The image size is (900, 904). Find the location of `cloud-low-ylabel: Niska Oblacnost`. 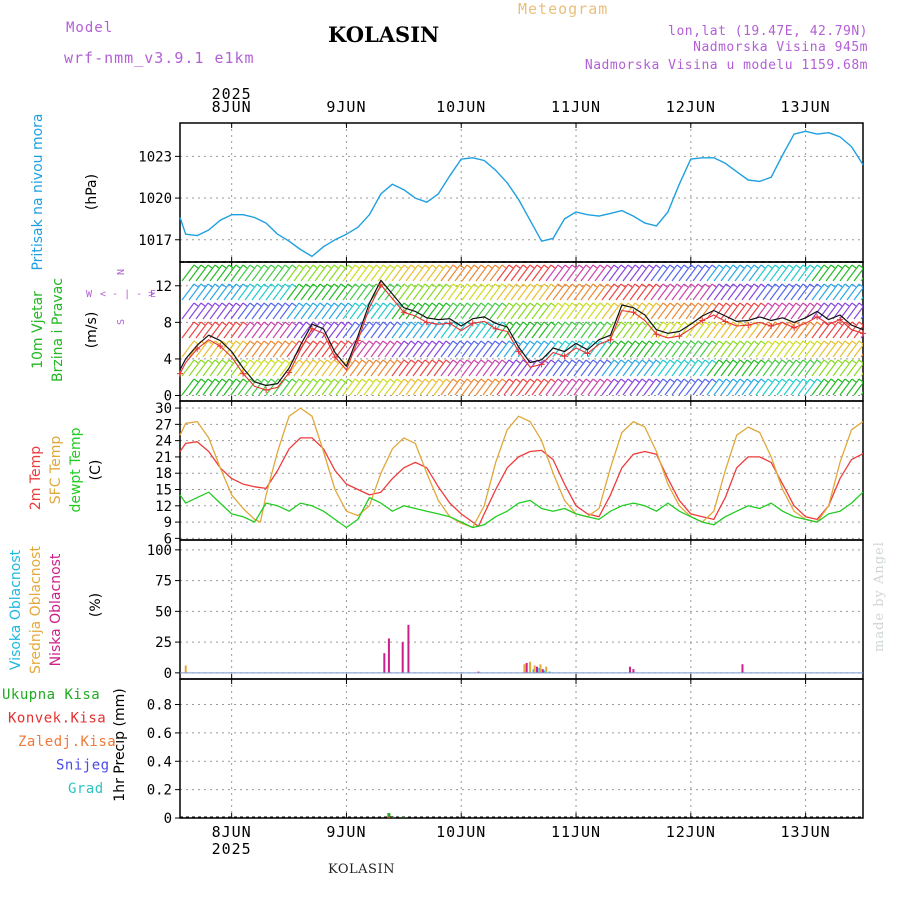

cloud-low-ylabel: Niska Oblacnost is located at coordinates (56, 609).